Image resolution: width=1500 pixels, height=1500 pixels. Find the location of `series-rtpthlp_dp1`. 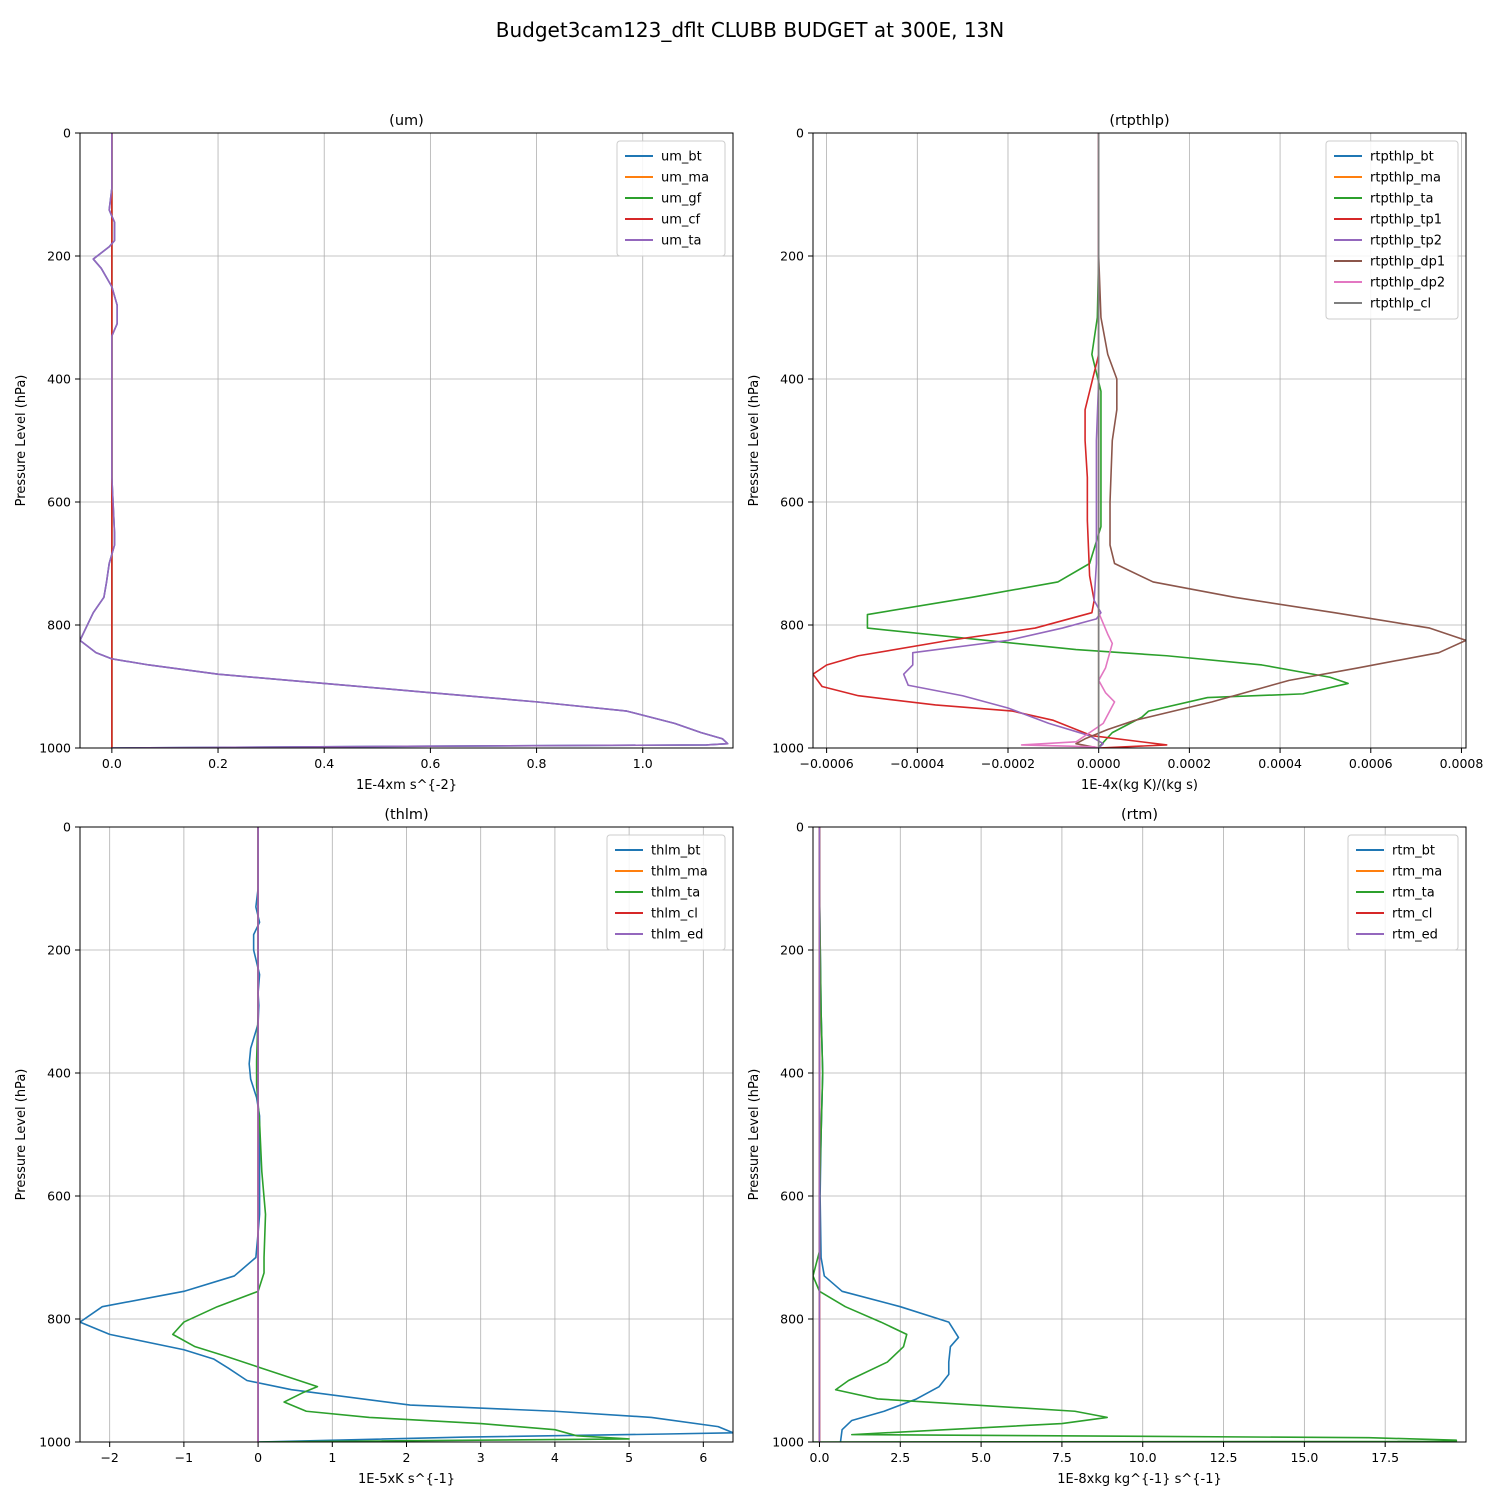

series-rtpthlp_dp1 is located at coordinates (1270, 440).